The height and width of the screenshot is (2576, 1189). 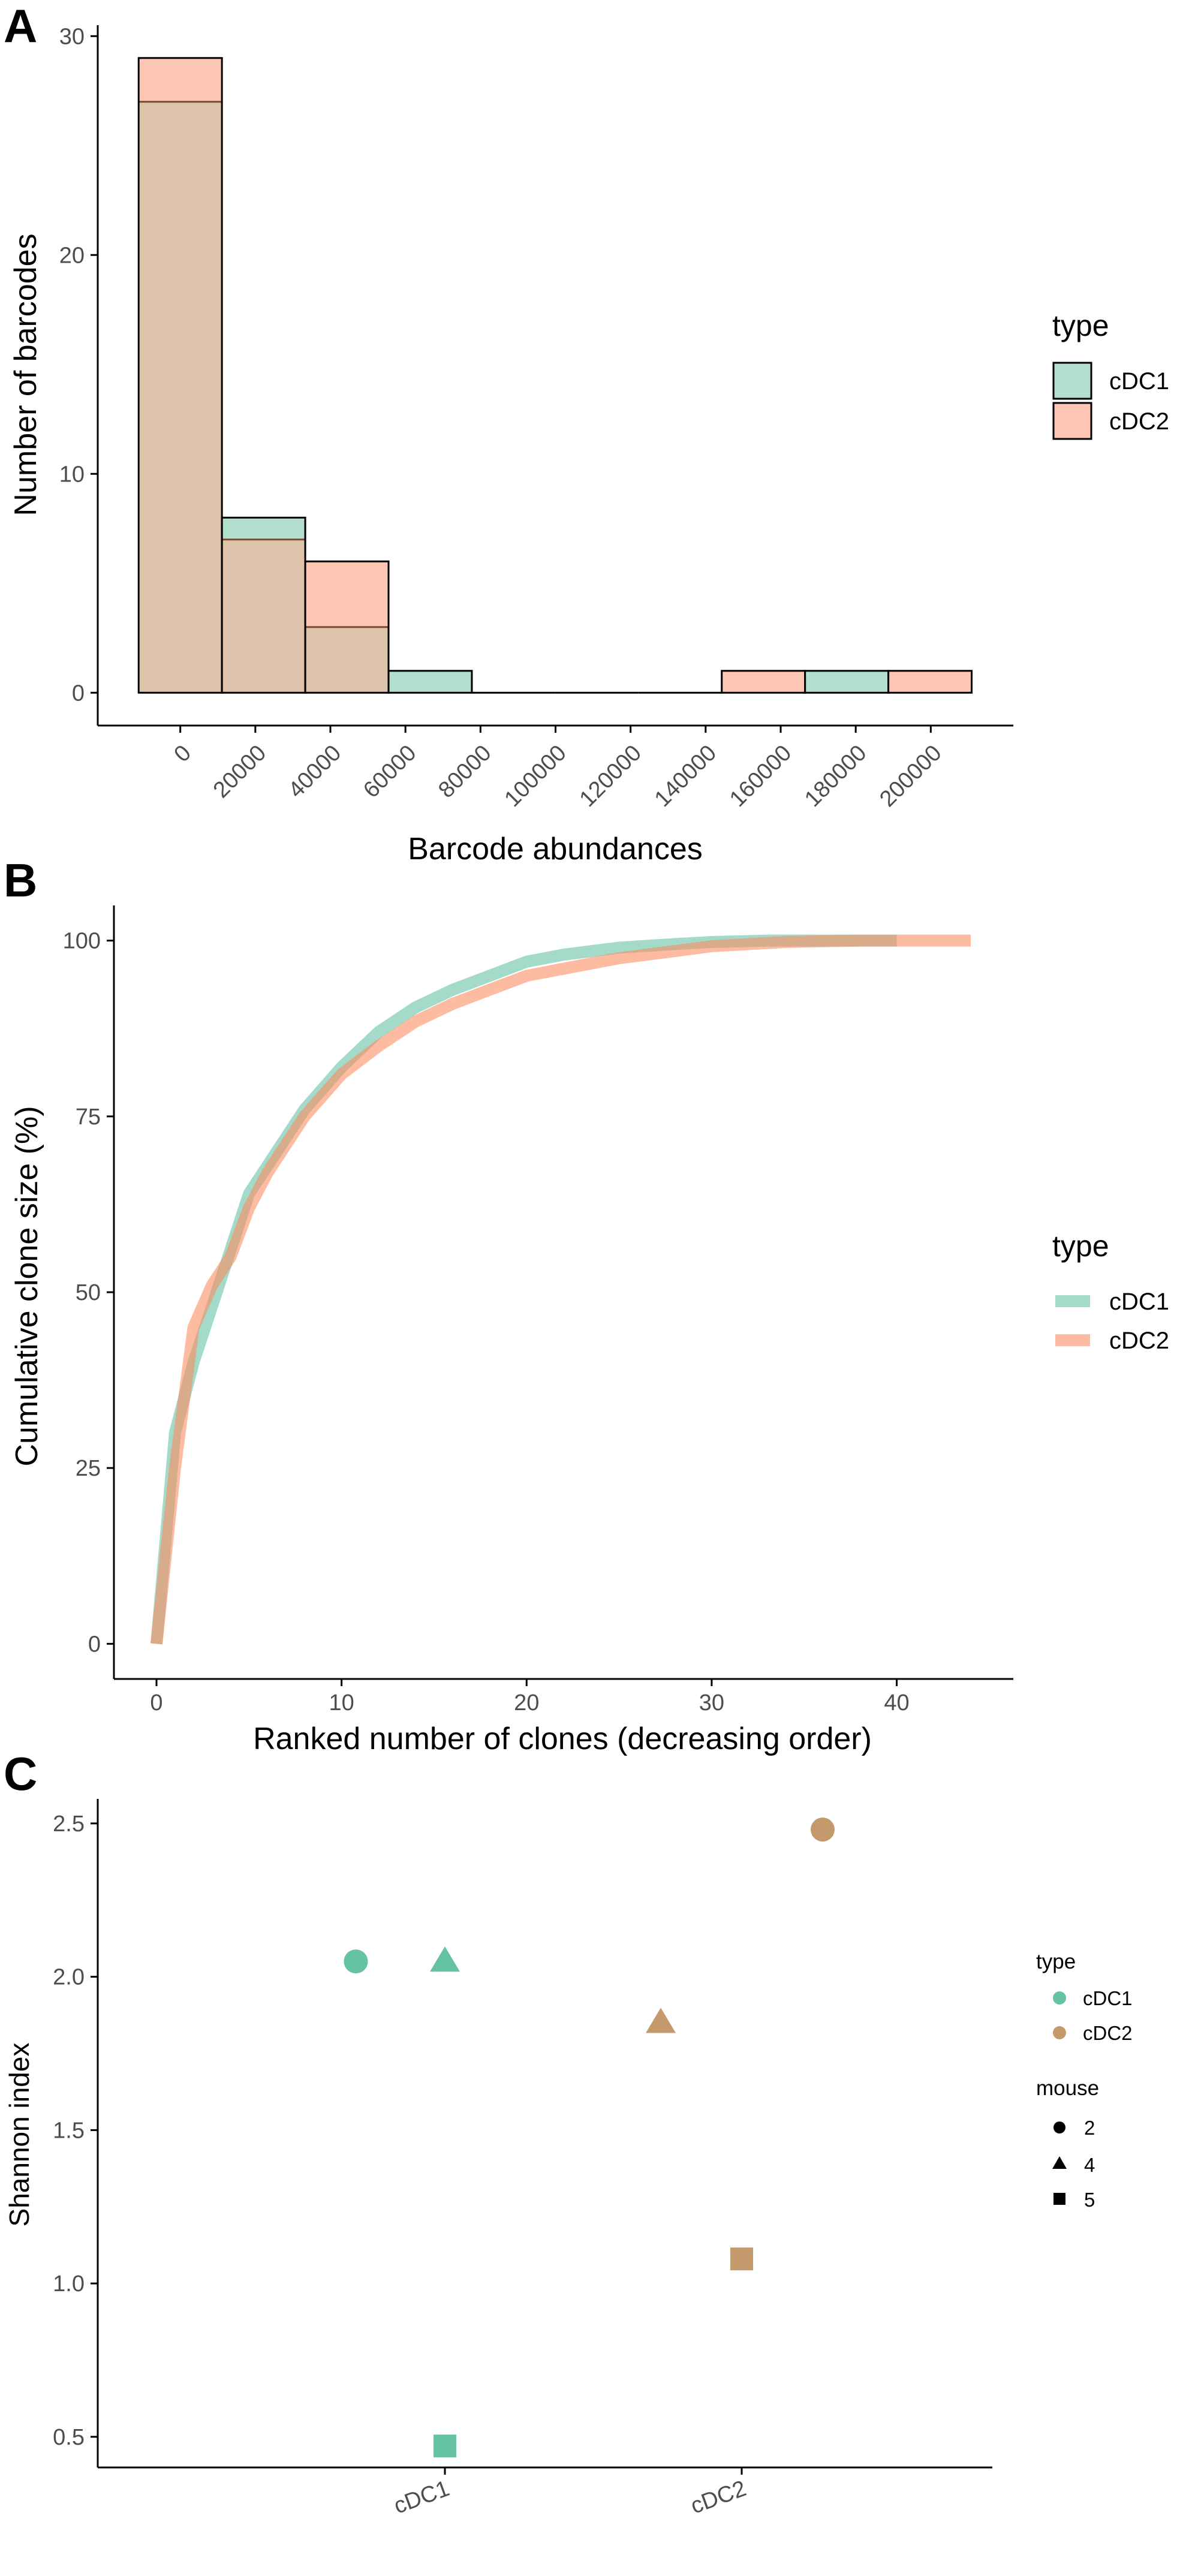 I want to click on legend-key-mouse-4-icon, so click(x=1059, y=2162).